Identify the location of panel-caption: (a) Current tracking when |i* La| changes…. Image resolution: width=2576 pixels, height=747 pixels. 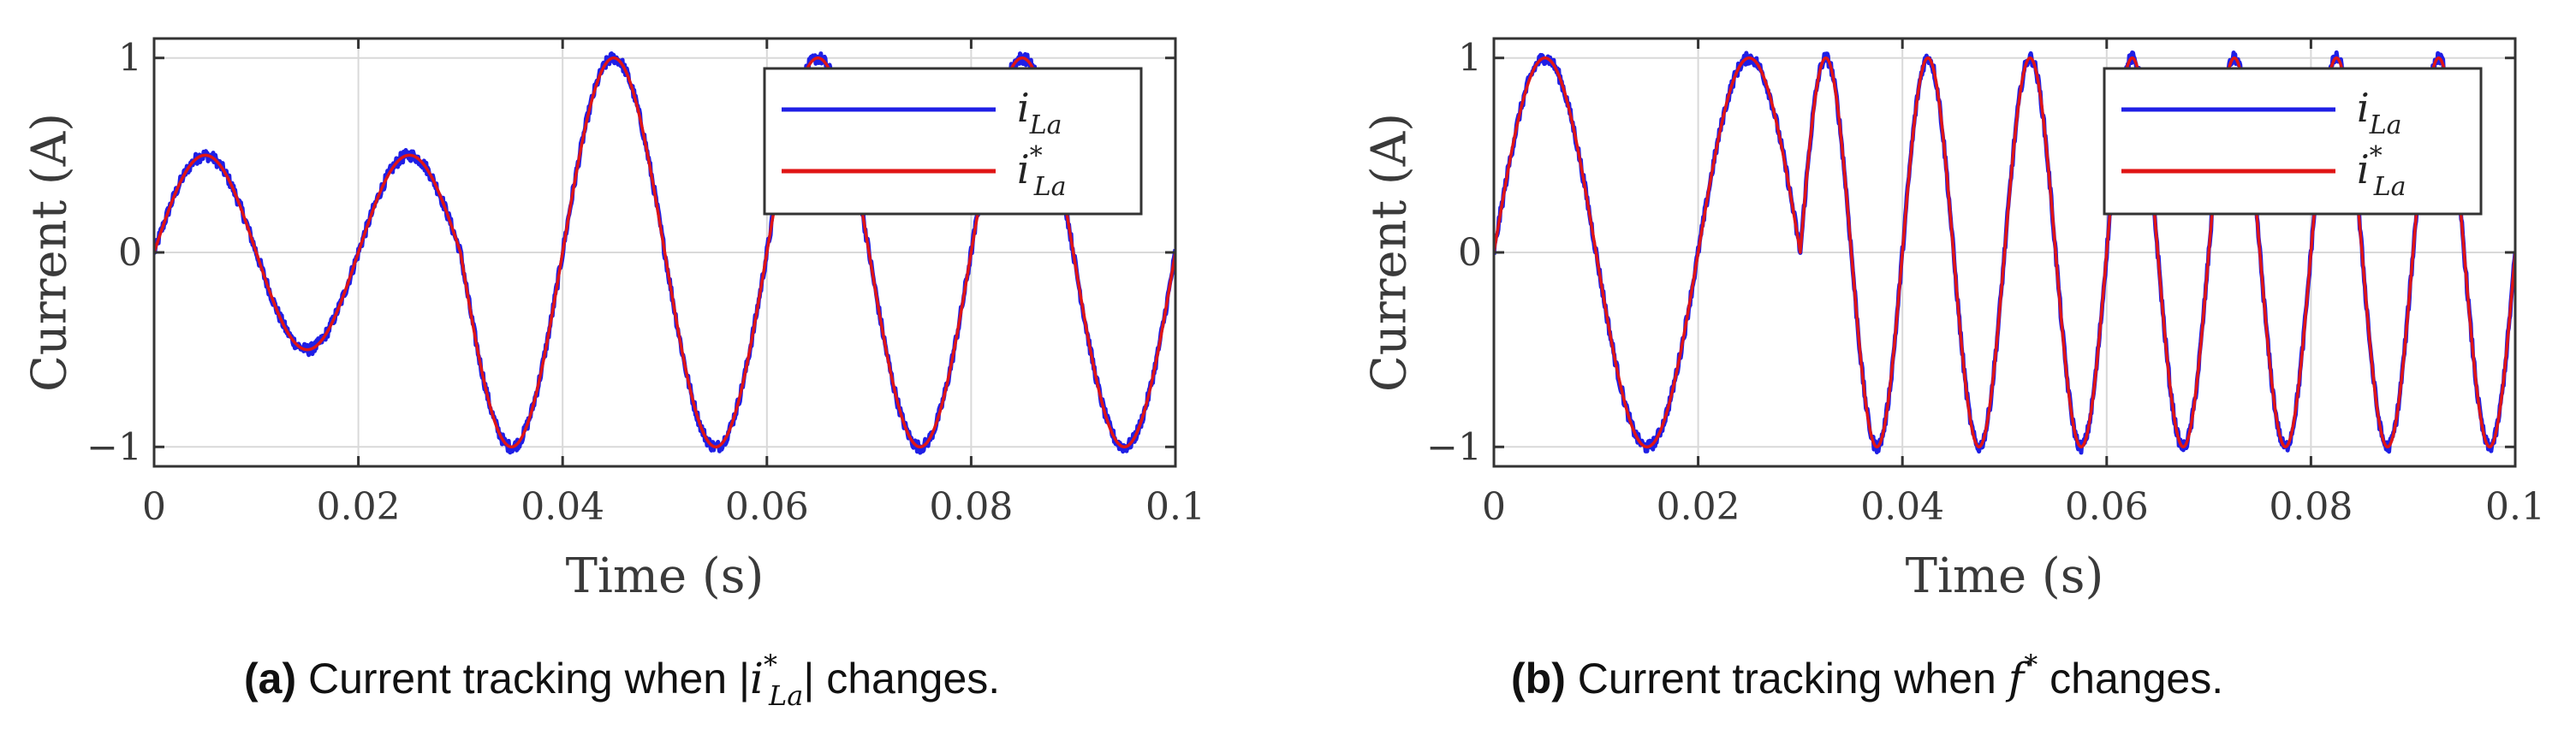
(622, 680).